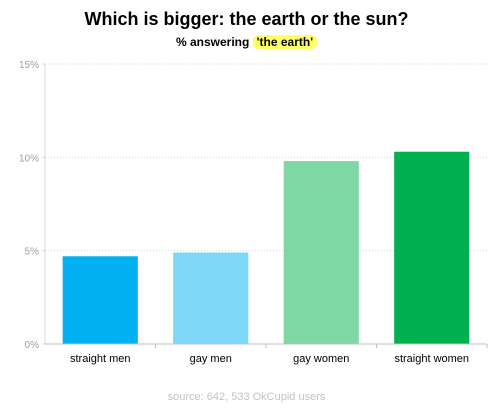  What do you see at coordinates (285, 42) in the screenshot?
I see `subtitle-highlight: 'the earth'` at bounding box center [285, 42].